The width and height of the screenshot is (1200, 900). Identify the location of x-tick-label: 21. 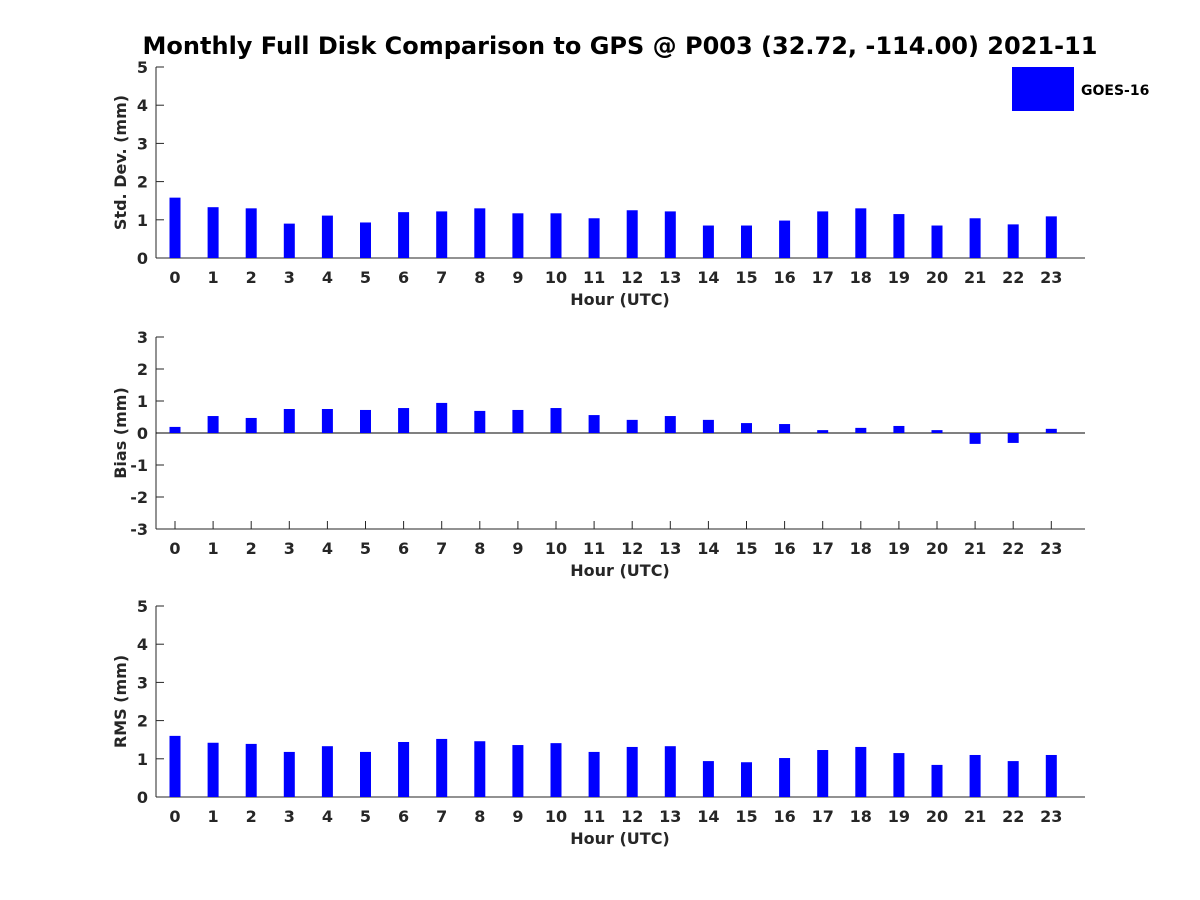
(975, 548).